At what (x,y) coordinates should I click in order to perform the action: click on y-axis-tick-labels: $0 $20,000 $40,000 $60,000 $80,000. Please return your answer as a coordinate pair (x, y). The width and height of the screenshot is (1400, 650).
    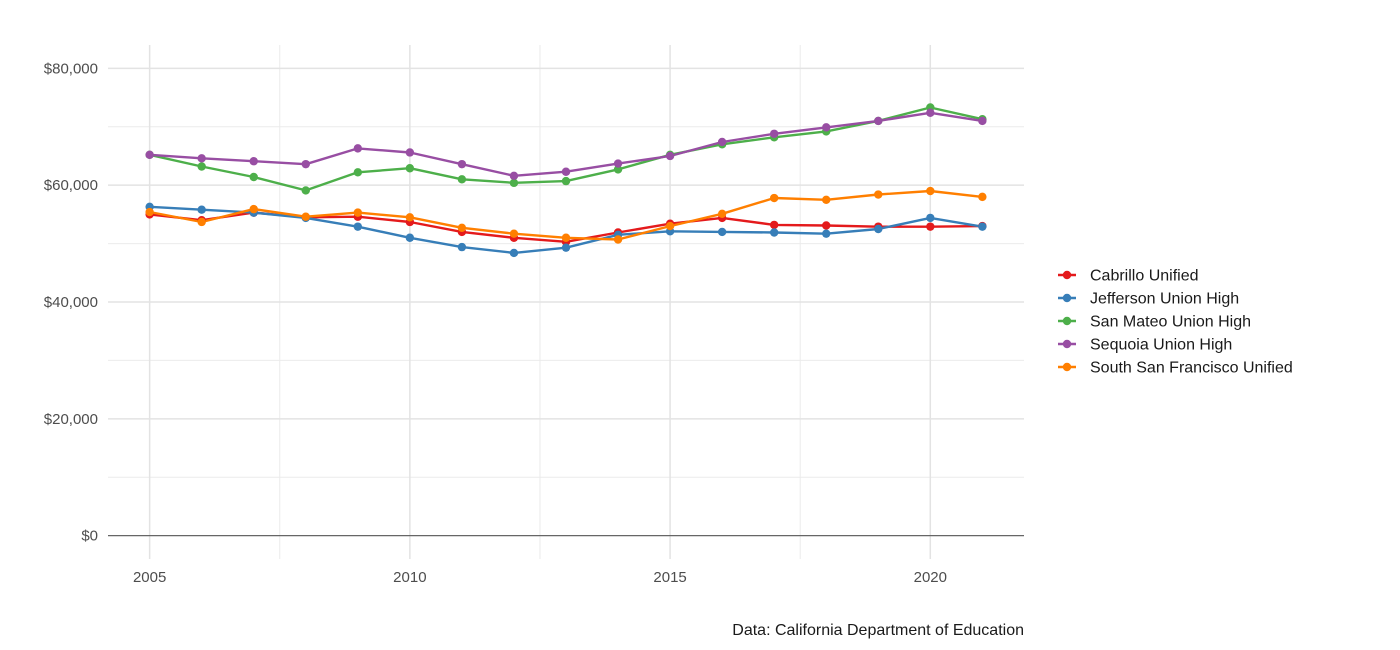
    Looking at the image, I should click on (71, 302).